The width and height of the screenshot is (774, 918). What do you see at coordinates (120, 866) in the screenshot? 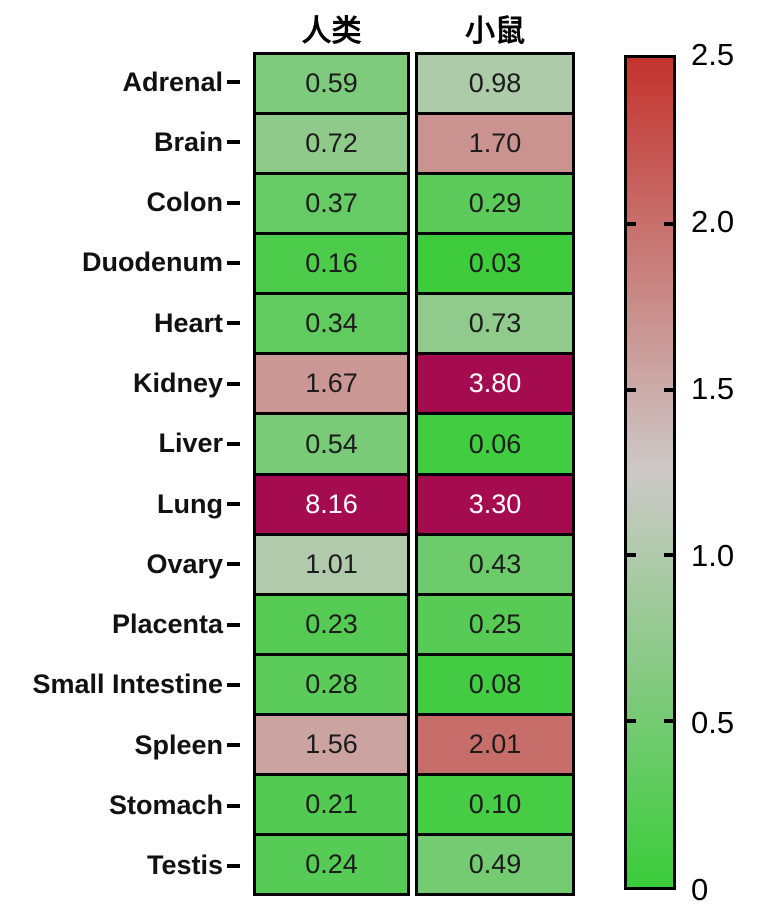
I see `row-label-testis: Testis` at bounding box center [120, 866].